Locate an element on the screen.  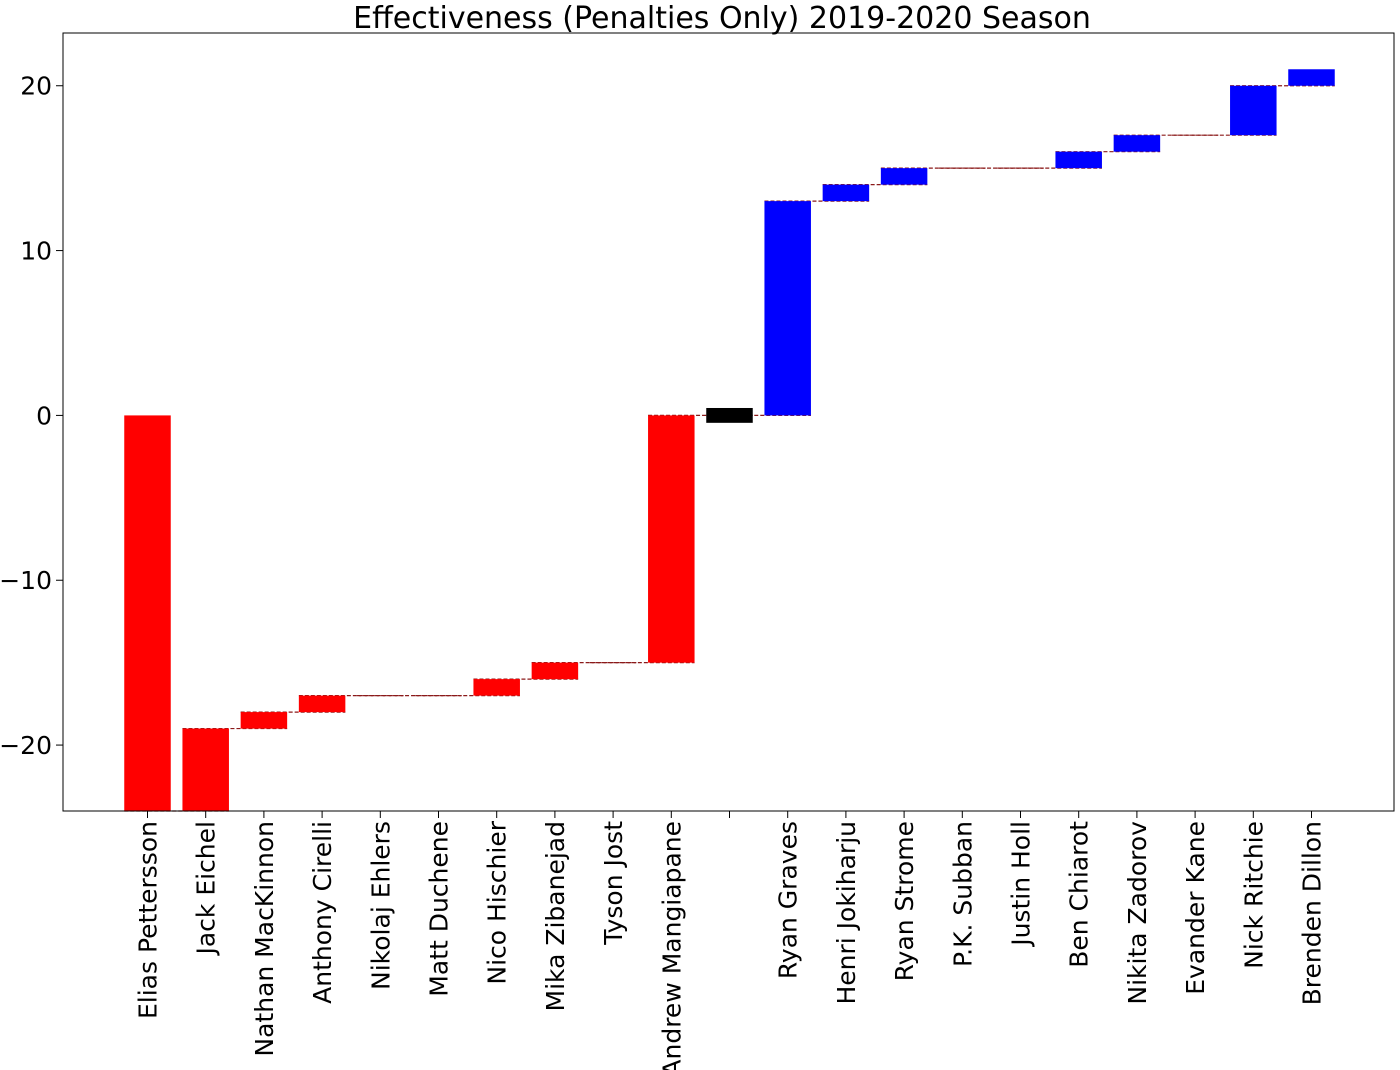
bar-ben-chiarot is located at coordinates (1078, 160).